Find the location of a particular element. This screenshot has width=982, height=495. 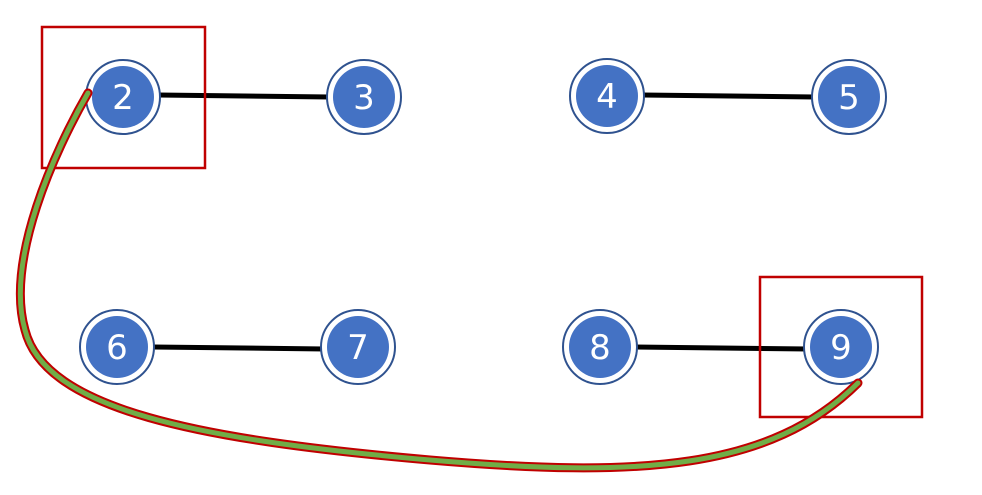

node-5-label: 5 is located at coordinates (849, 98).